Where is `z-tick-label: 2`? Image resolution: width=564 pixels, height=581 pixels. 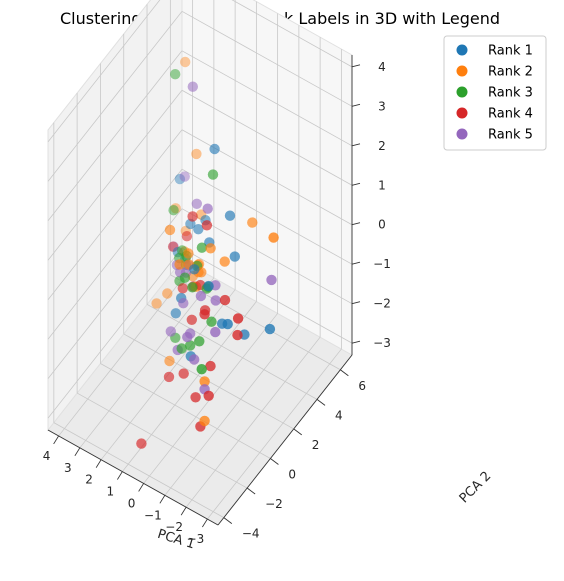 z-tick-label: 2 is located at coordinates (382, 146).